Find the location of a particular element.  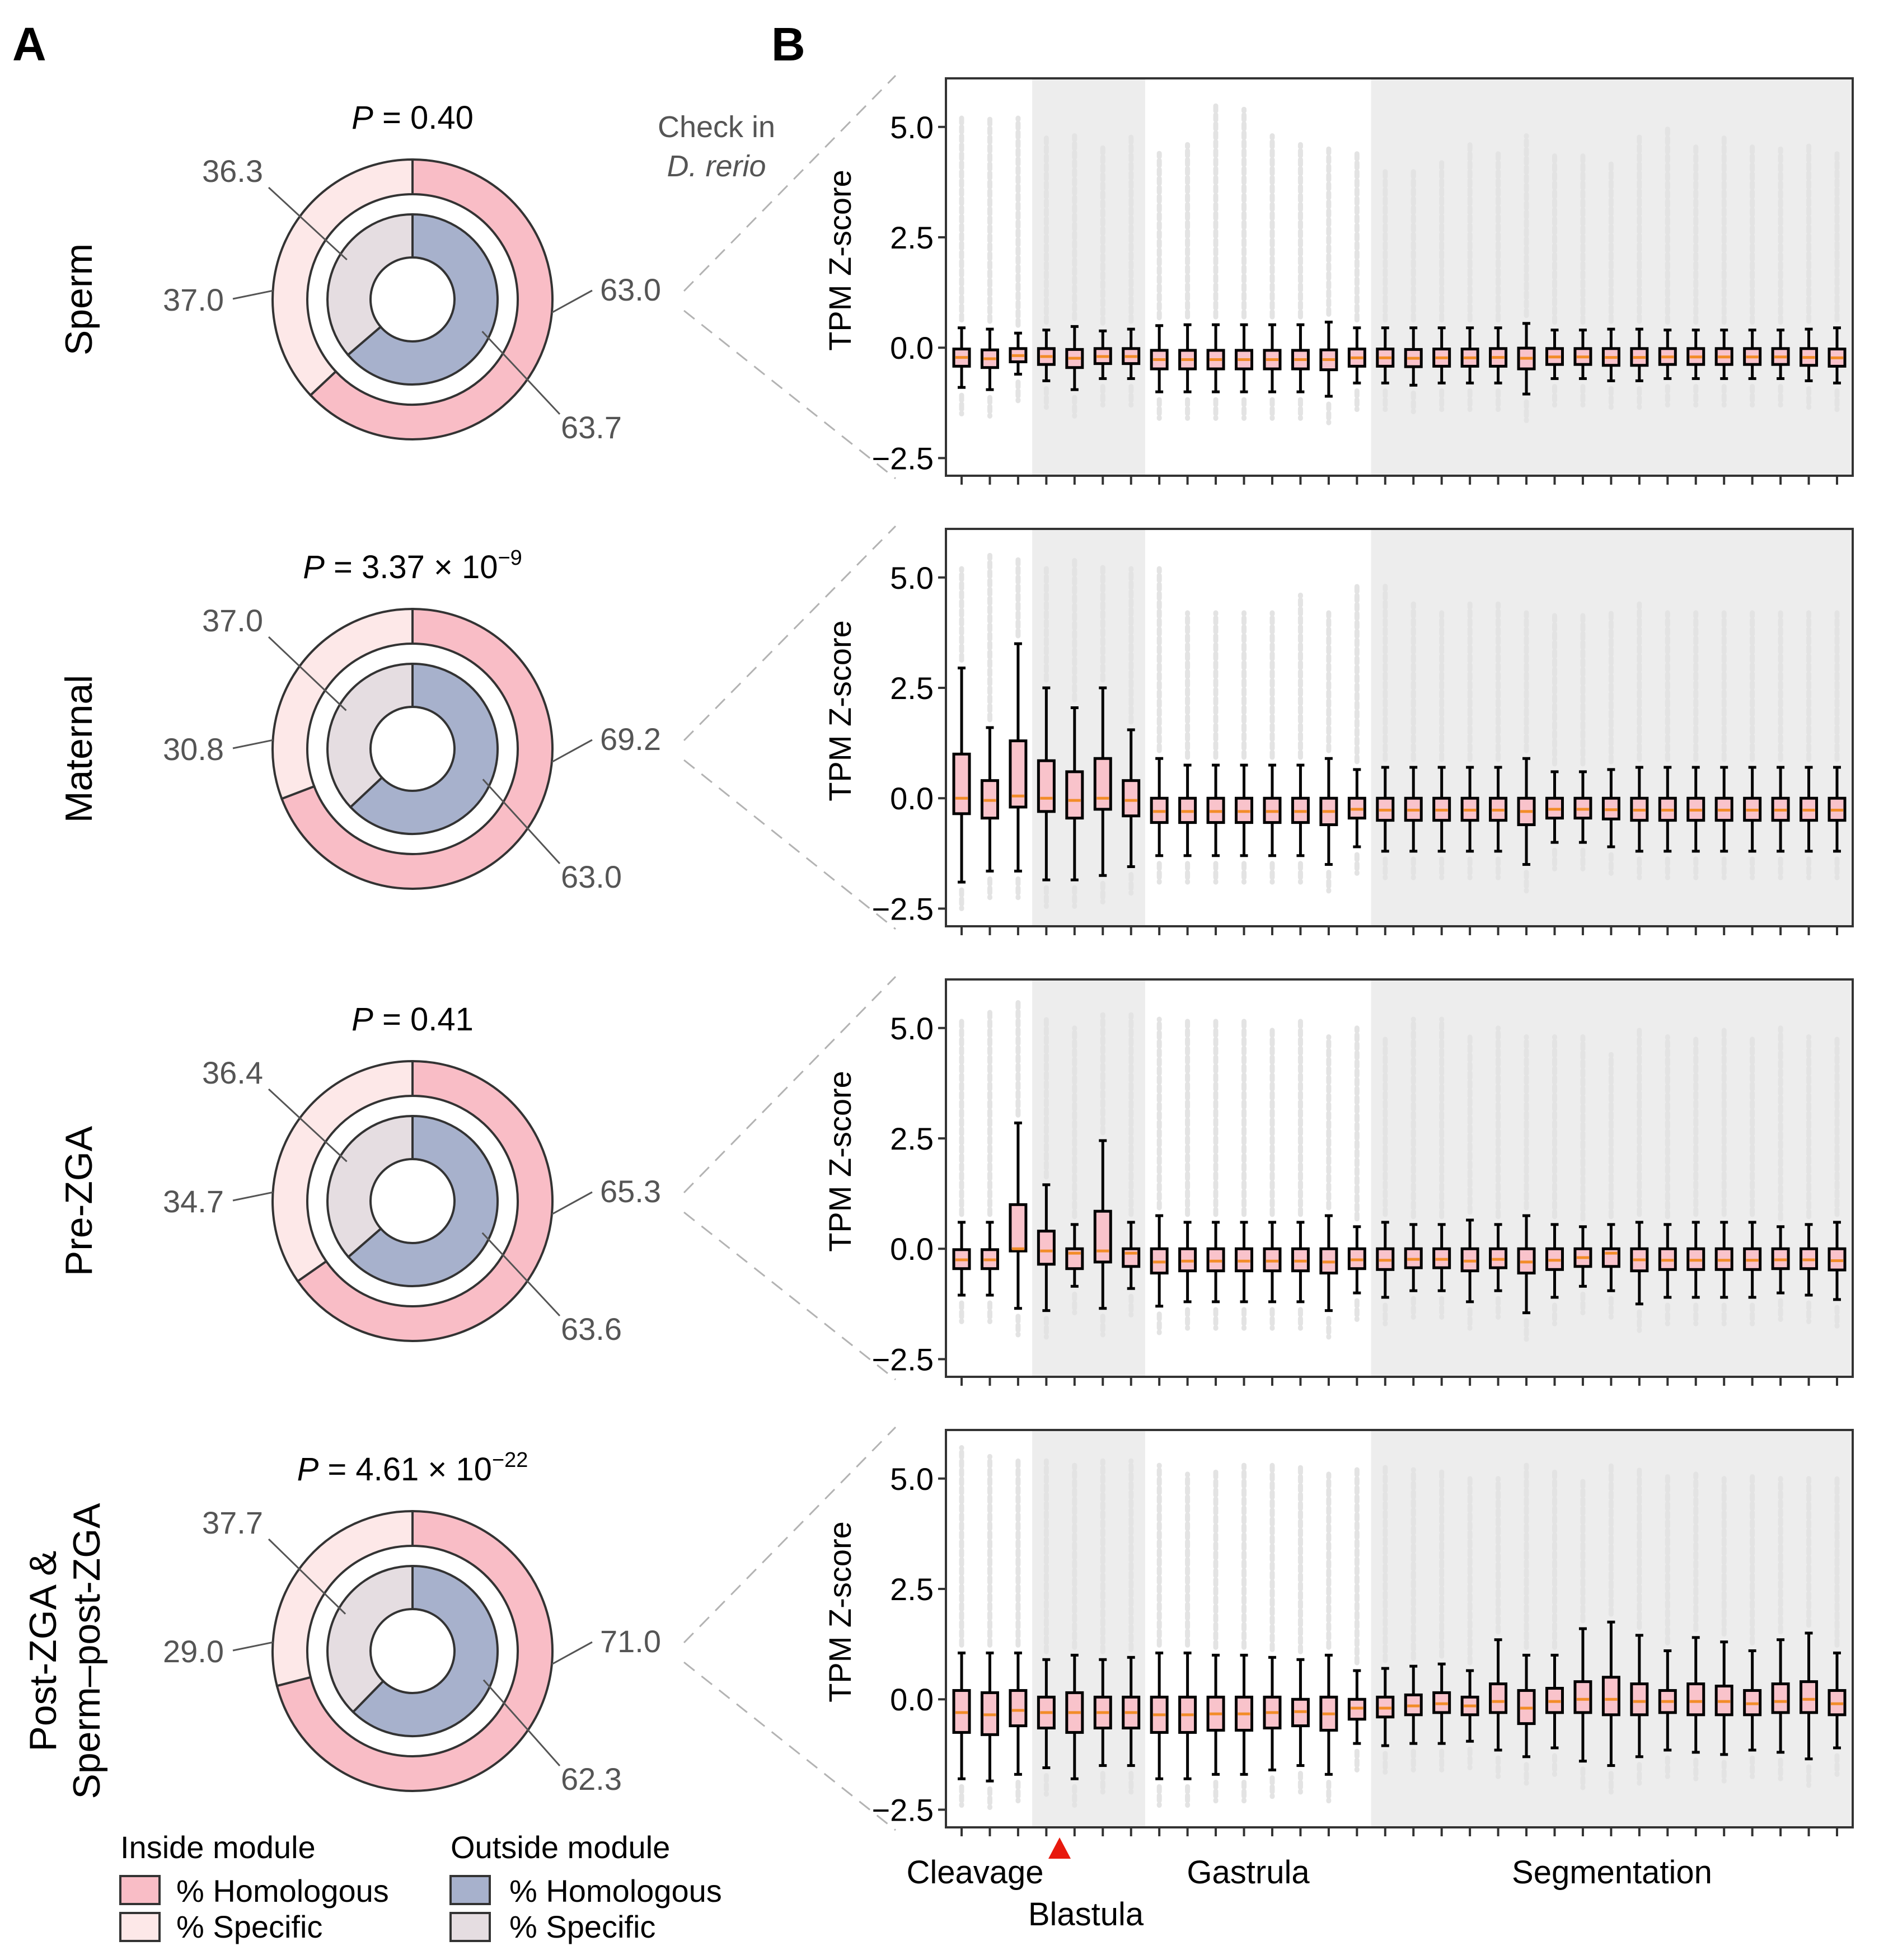

value-inner-homologous: 63.6 is located at coordinates (591, 1329).